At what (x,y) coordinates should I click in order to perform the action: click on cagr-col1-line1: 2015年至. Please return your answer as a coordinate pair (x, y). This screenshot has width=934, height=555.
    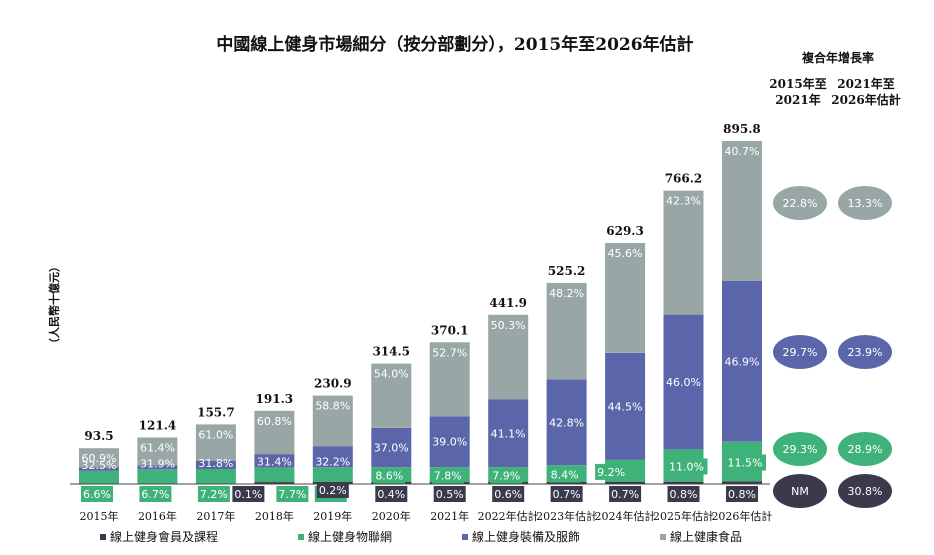
    Looking at the image, I should click on (797, 83).